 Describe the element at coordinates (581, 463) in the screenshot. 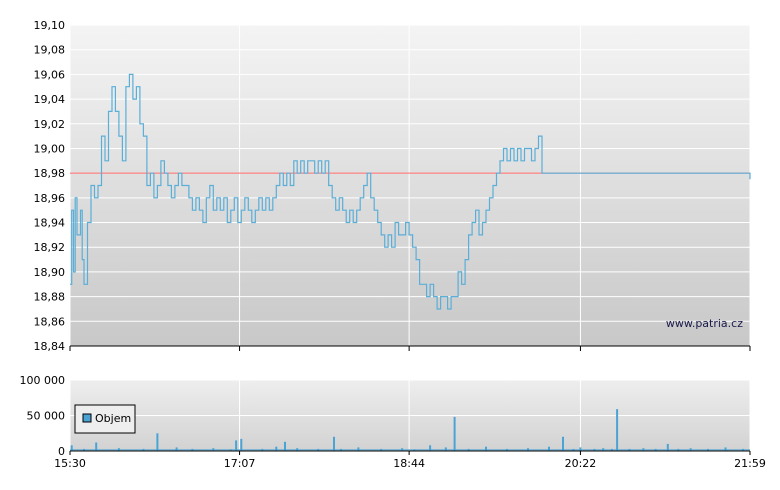

I see `volume-x-tick-label: 20:22` at that location.